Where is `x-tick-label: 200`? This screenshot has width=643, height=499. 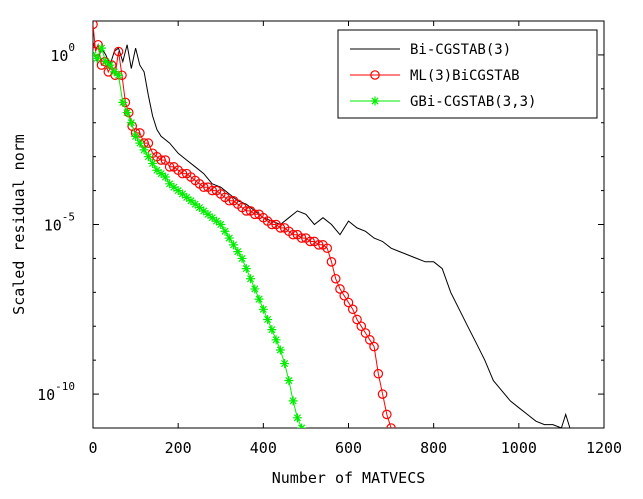
x-tick-label: 200 is located at coordinates (178, 448).